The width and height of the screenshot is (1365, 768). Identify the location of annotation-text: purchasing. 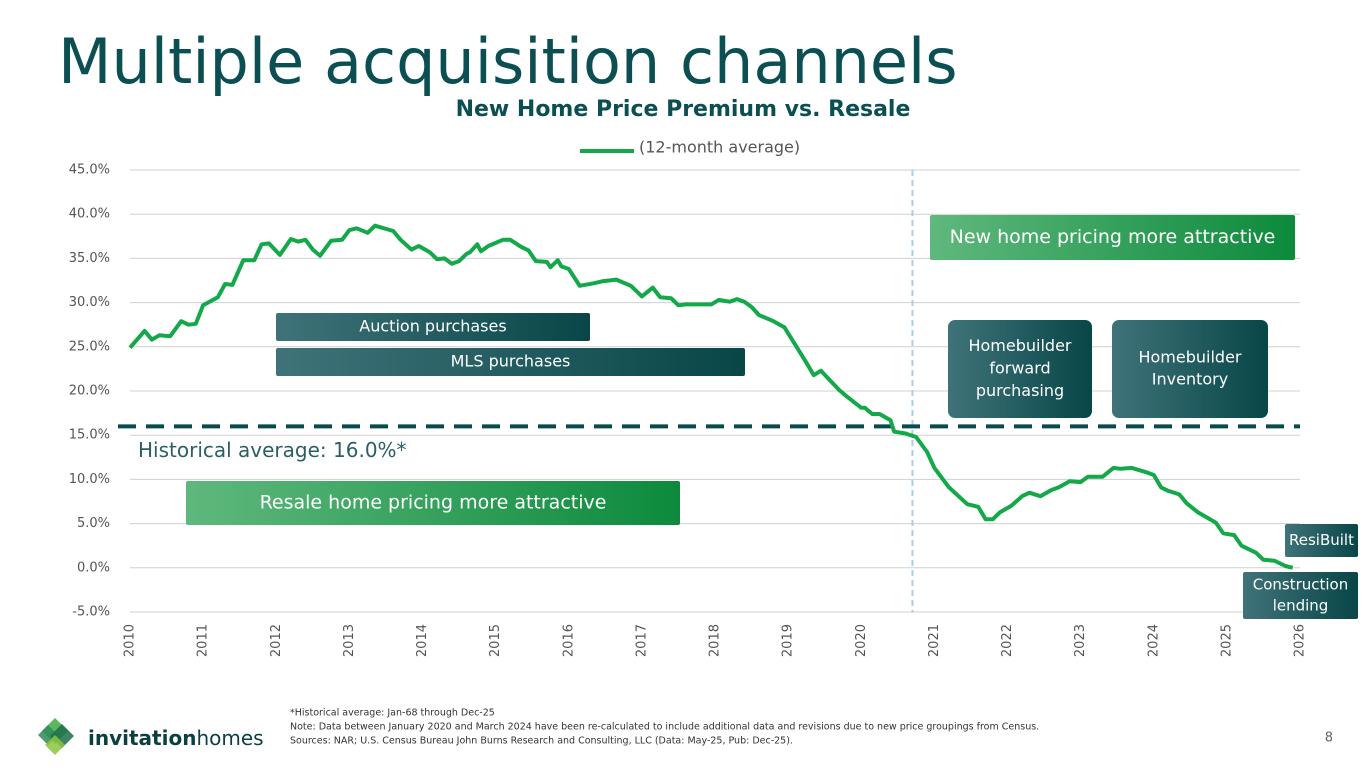
(1020, 390).